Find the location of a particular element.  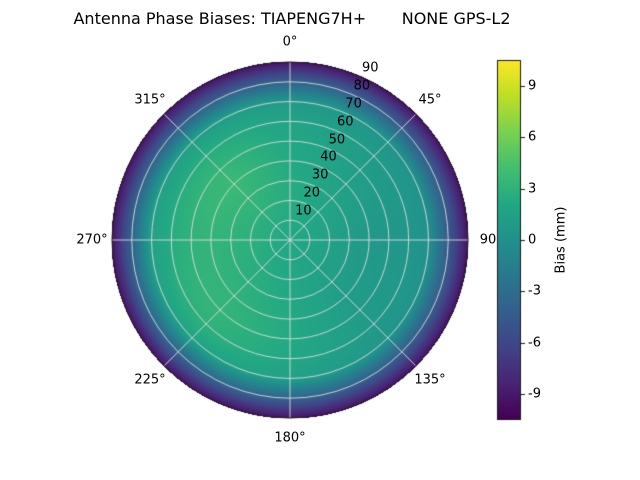

theta-tick-label-90: 90 is located at coordinates (488, 240).